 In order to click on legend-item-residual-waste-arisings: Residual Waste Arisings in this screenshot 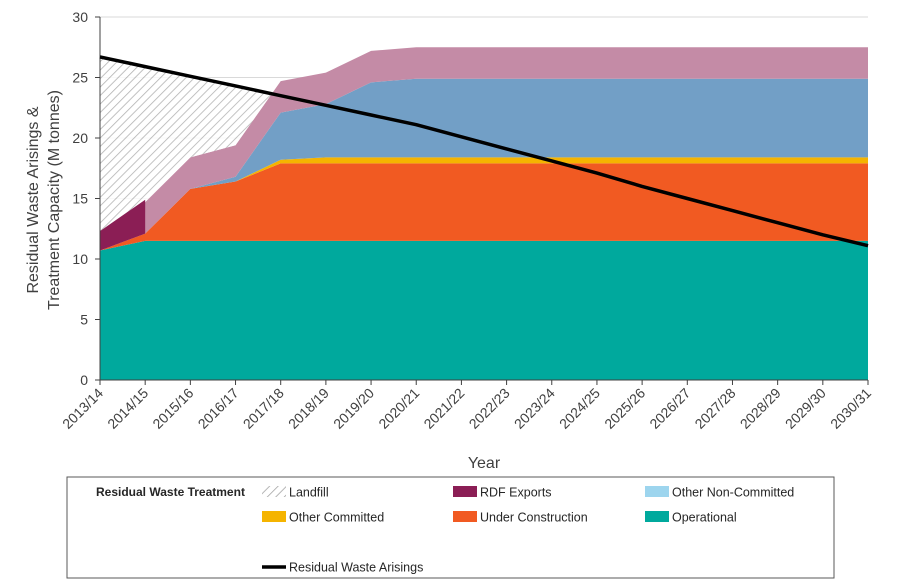, I will do `click(342, 568)`.